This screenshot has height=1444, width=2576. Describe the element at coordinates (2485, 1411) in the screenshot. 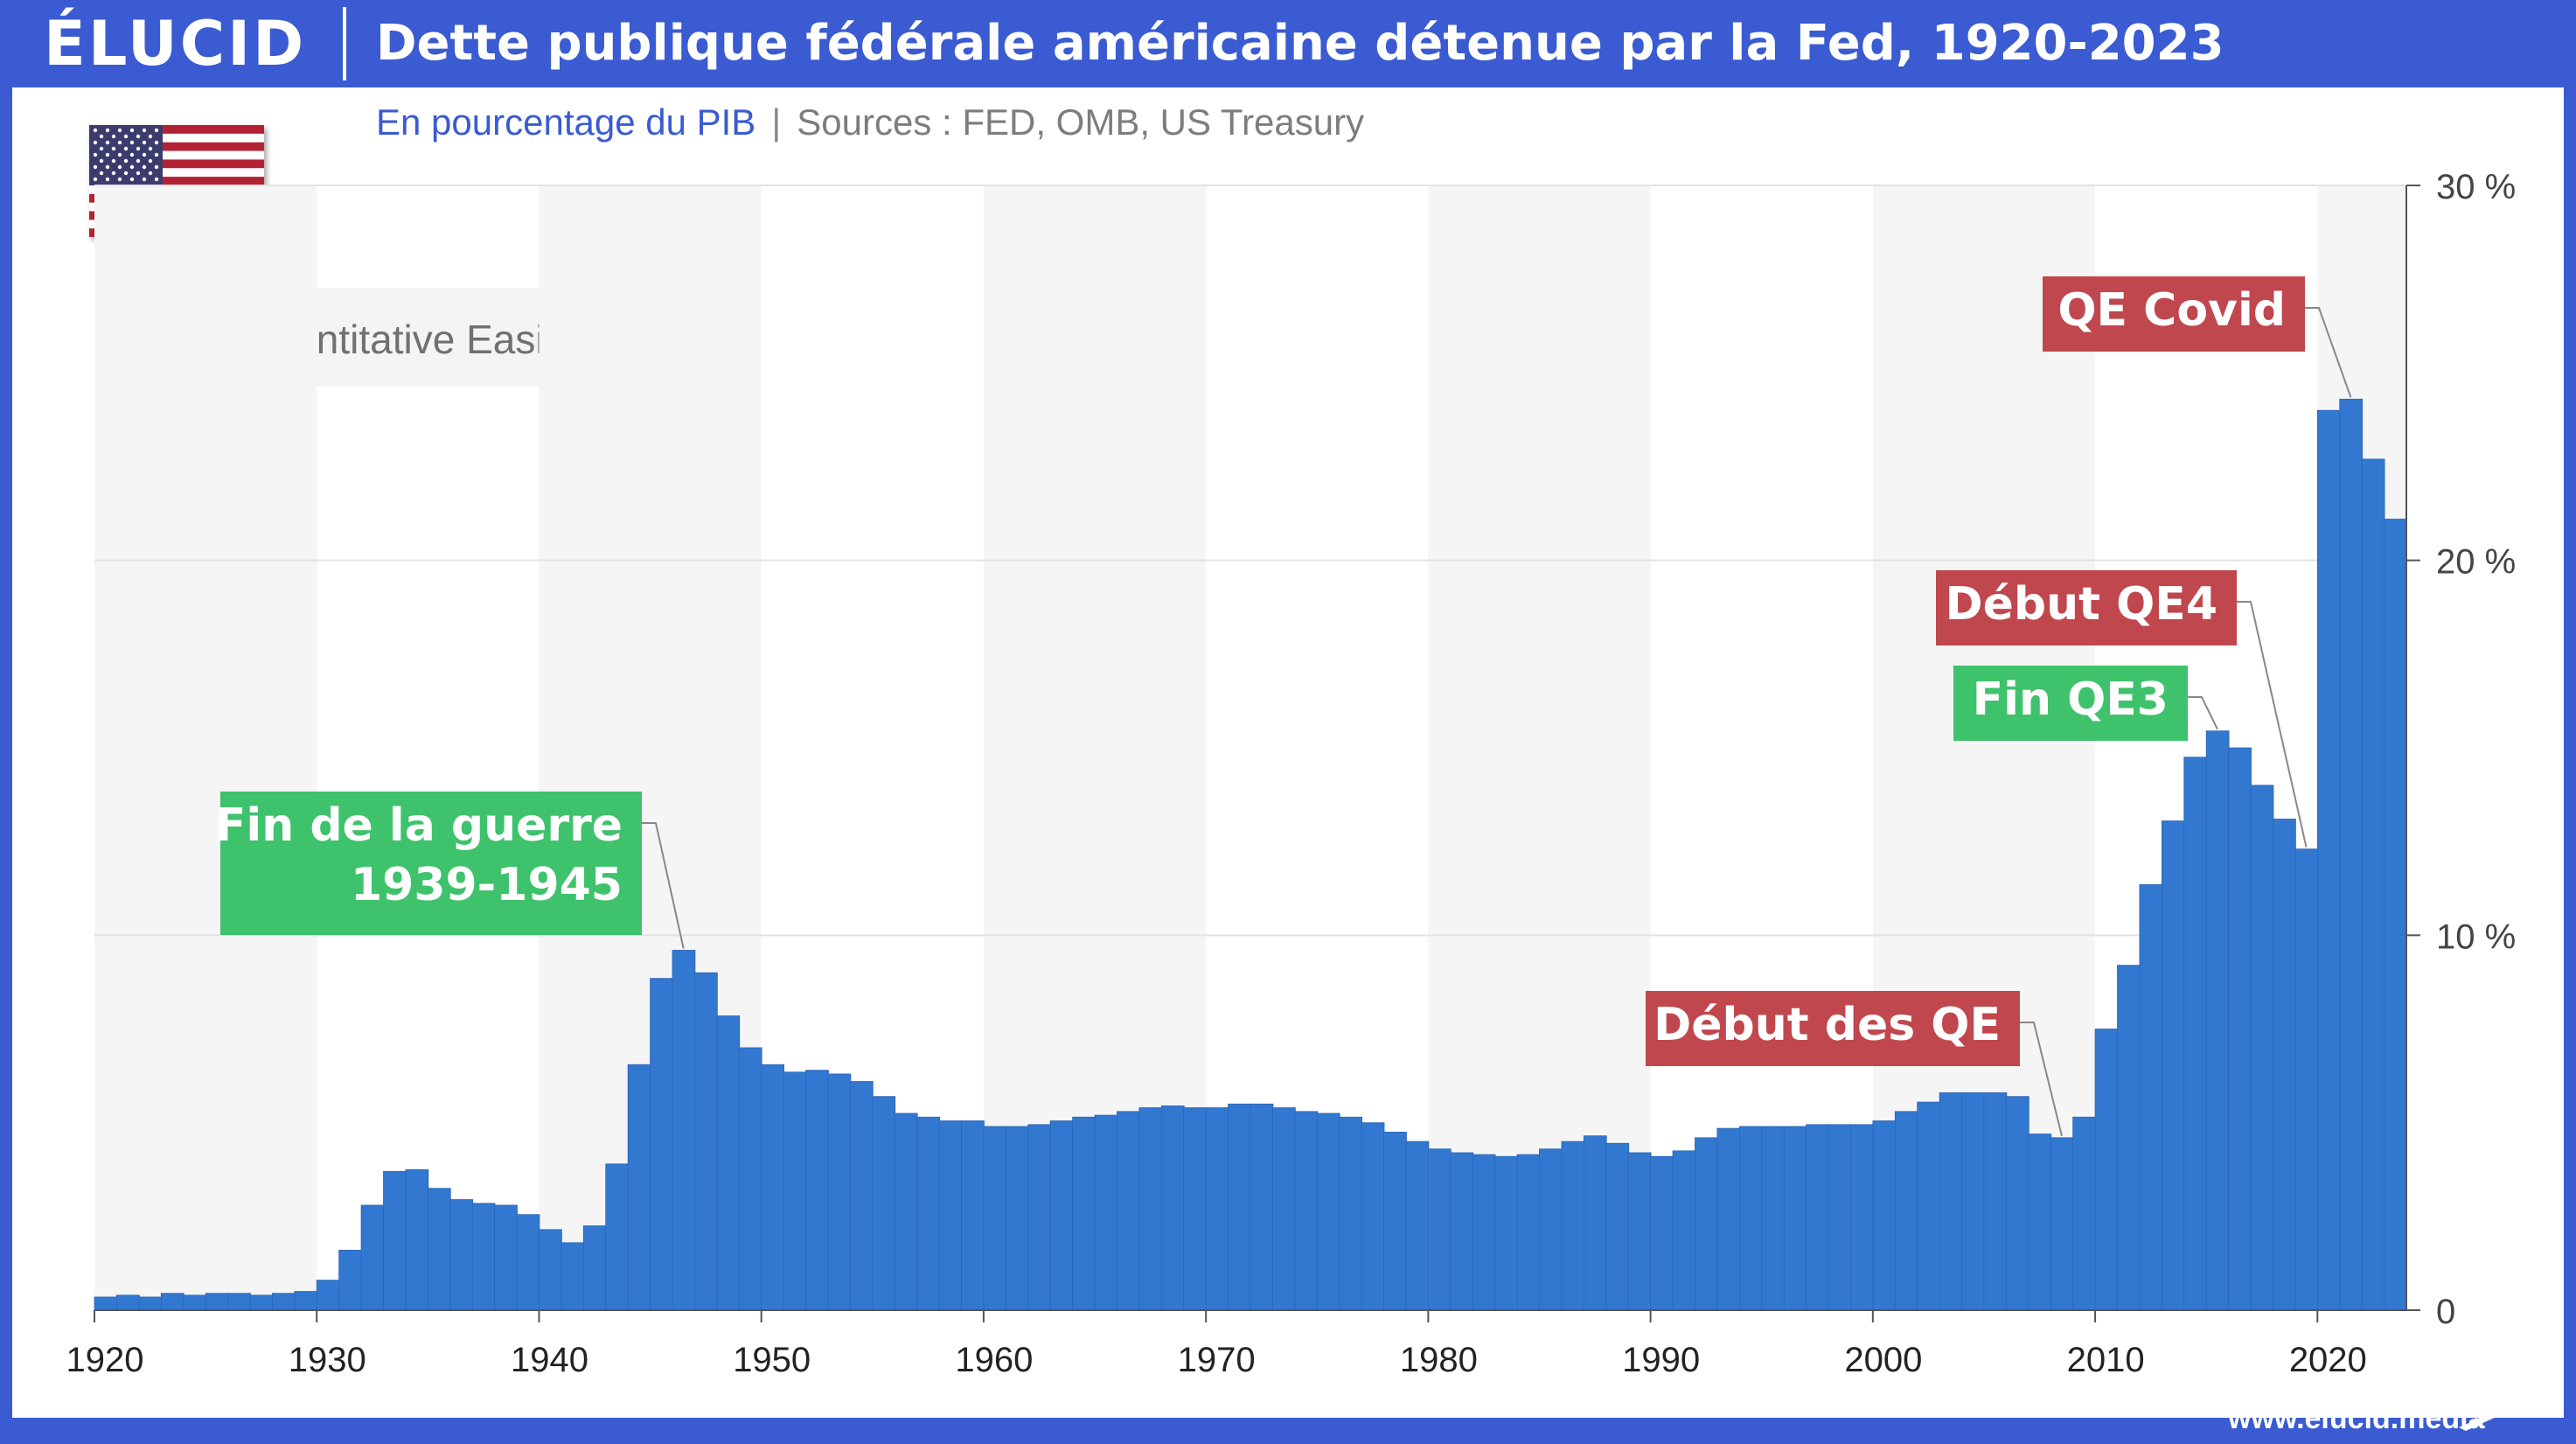

I see `elucid-mark-icon` at that location.